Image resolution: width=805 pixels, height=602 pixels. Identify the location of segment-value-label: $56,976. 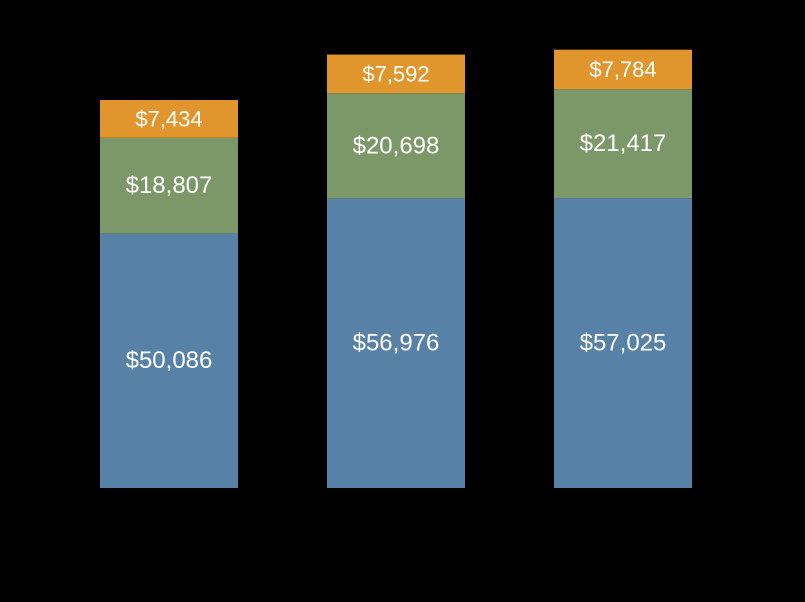
(396, 343).